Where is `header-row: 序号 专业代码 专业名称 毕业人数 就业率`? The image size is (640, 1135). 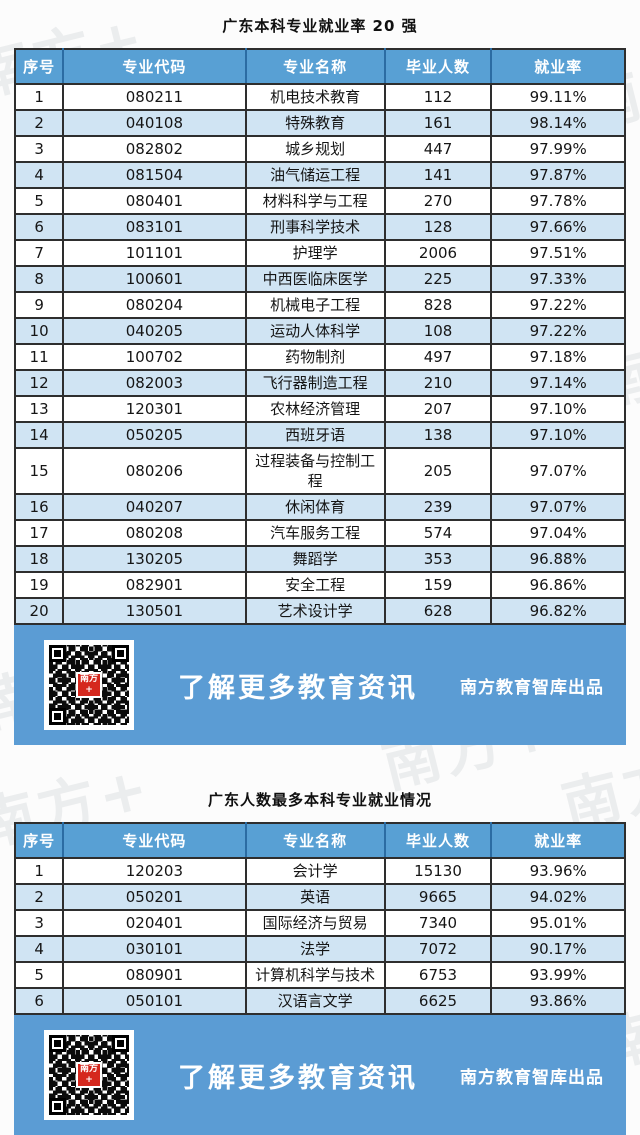 header-row: 序号 专业代码 专业名称 毕业人数 就业率 is located at coordinates (320, 67).